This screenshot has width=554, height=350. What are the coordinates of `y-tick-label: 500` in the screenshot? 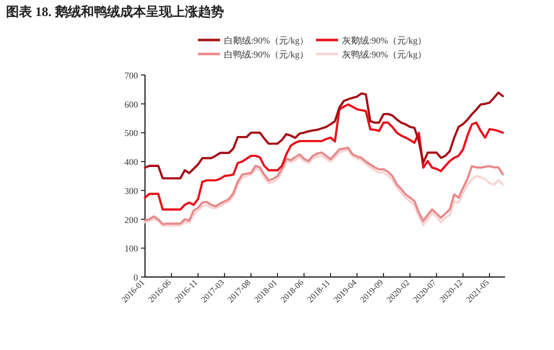 It's located at (131, 133).